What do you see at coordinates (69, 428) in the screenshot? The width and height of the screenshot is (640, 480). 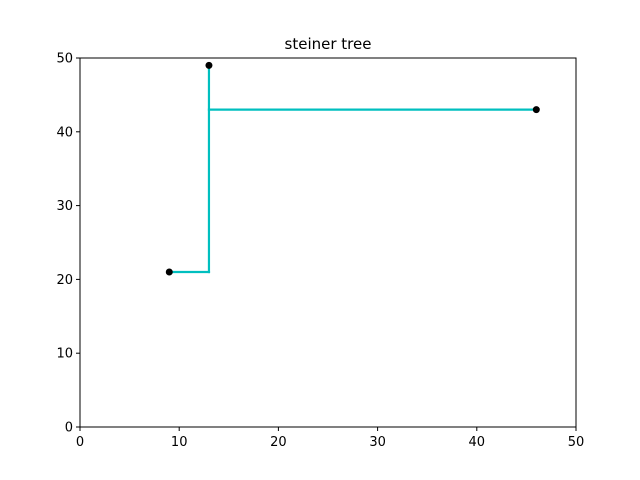 I see `y-tick-label-0: 0` at bounding box center [69, 428].